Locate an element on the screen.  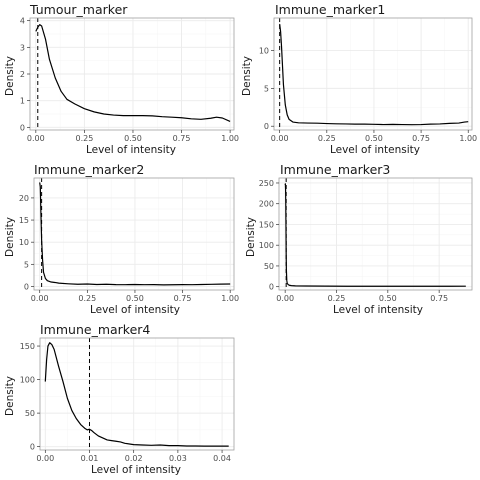
panel-title: Immune_marker2 is located at coordinates (89, 169).